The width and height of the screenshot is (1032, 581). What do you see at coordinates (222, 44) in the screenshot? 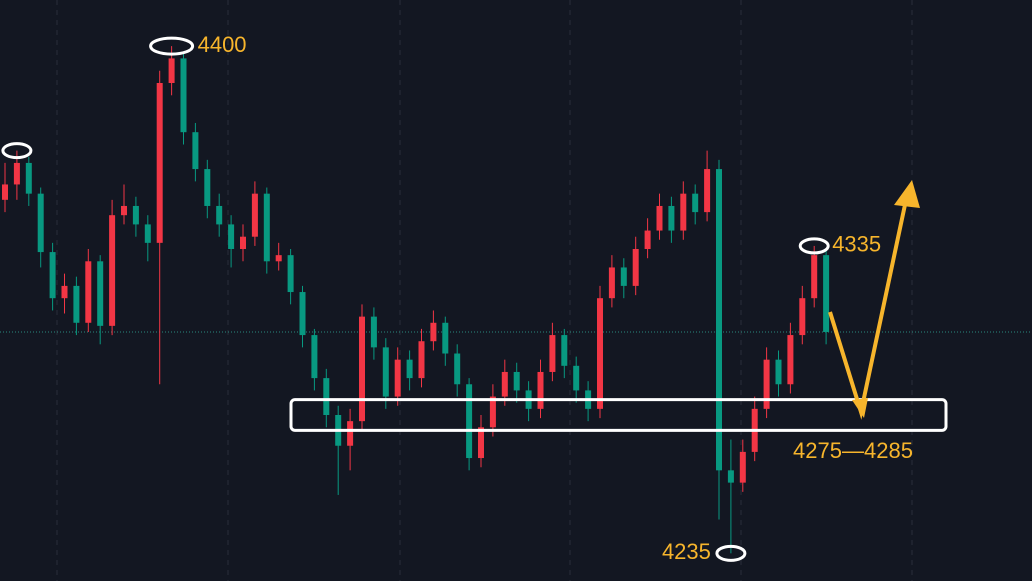
I see `annotation-label: 4400` at bounding box center [222, 44].